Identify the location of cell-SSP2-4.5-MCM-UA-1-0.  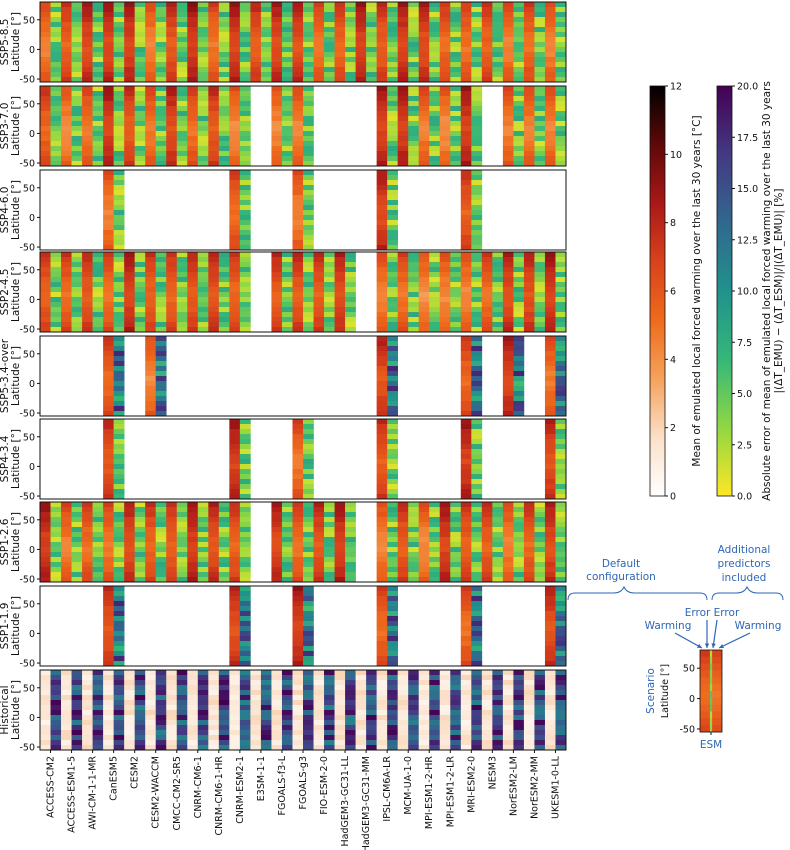
(408, 292).